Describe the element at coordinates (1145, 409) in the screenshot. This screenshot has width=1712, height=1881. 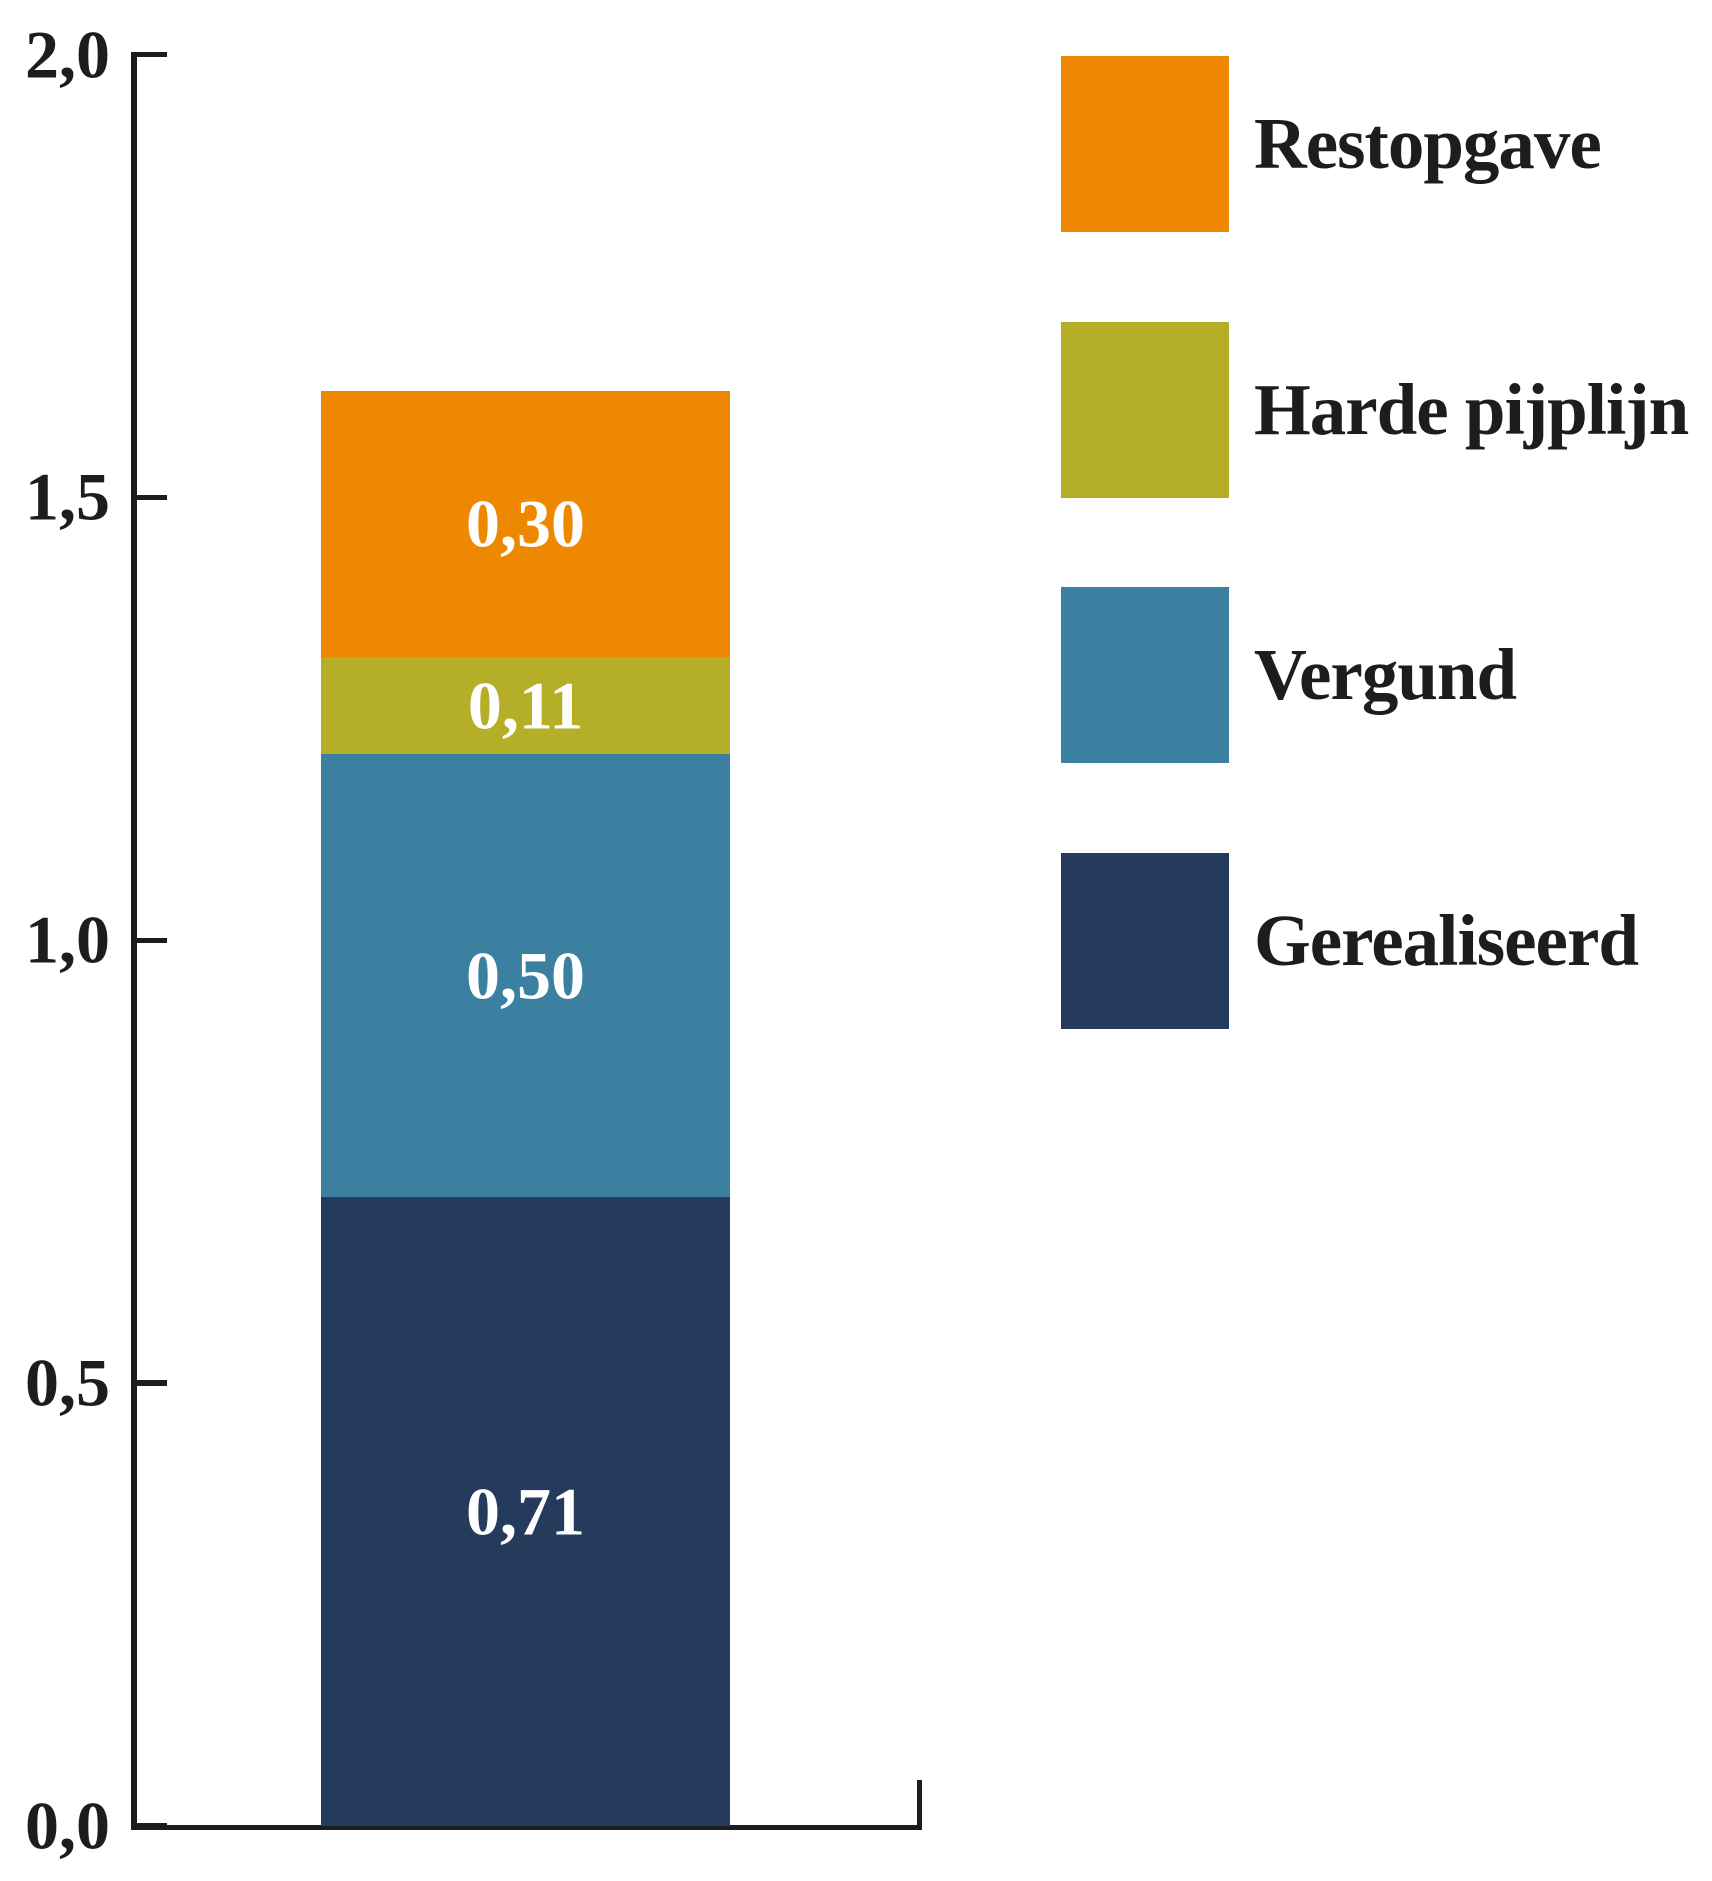
I see `legend-swatch-harde-pijplijn` at that location.